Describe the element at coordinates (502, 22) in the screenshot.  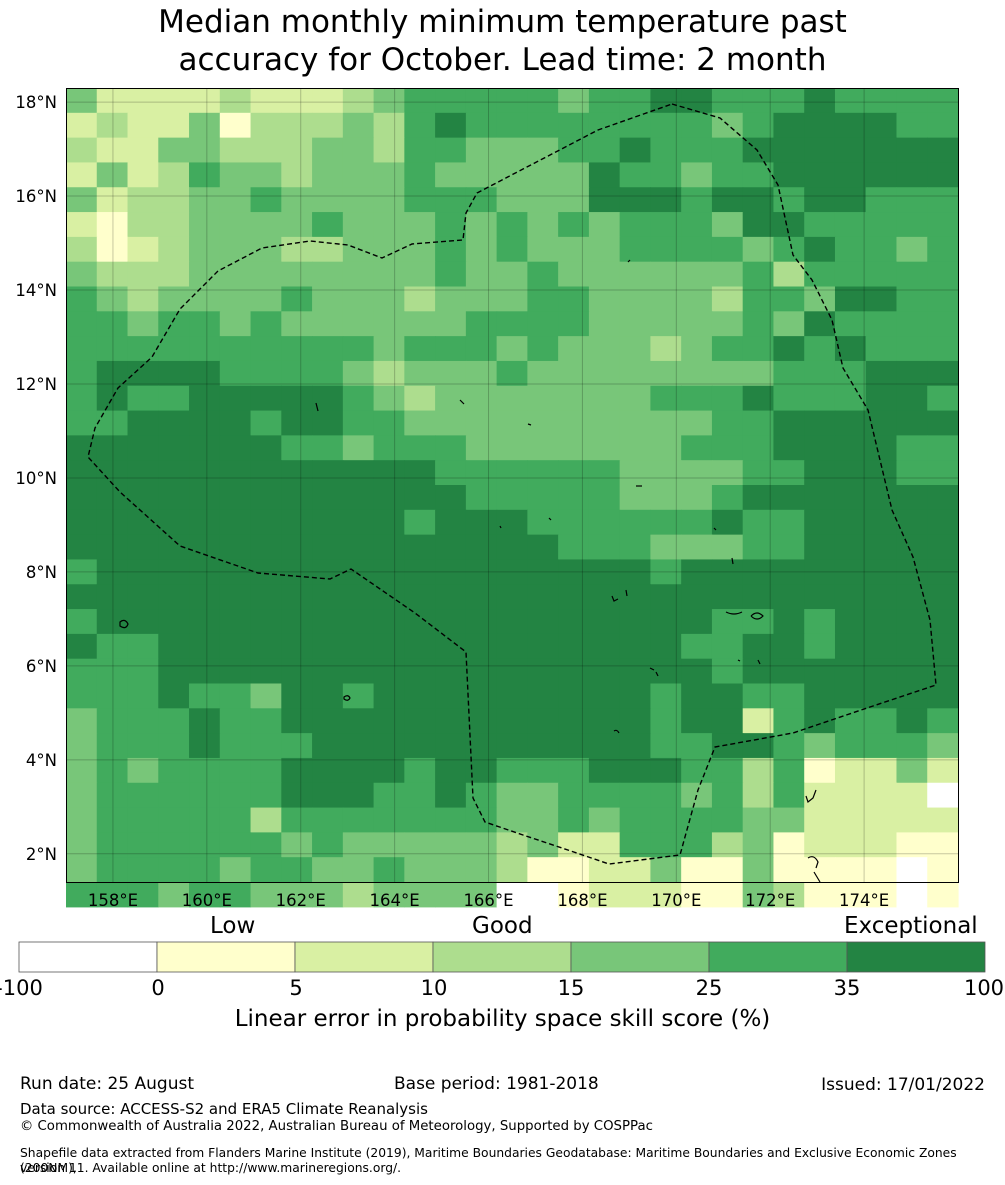
I see `chart-title-line-1: Median monthly minimum temperature past` at that location.